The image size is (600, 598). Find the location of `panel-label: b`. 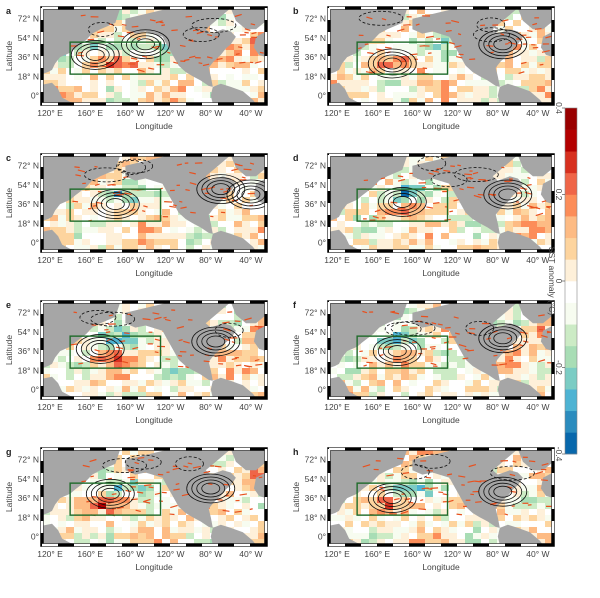

panel-label: b is located at coordinates (296, 11).